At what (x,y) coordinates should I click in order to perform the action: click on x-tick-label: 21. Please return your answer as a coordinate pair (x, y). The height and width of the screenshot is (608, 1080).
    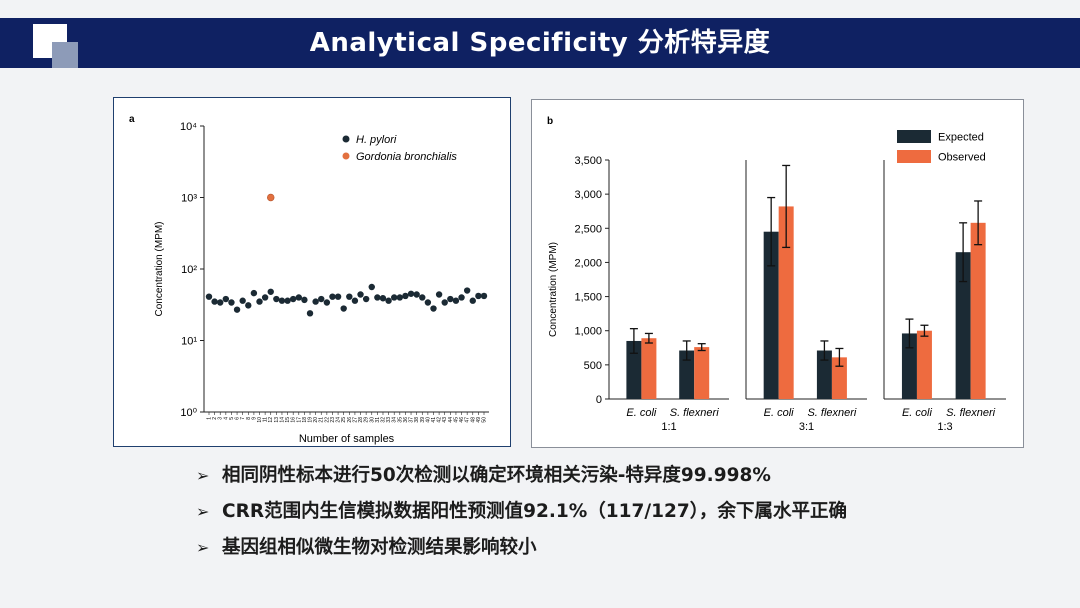
    Looking at the image, I should click on (322, 420).